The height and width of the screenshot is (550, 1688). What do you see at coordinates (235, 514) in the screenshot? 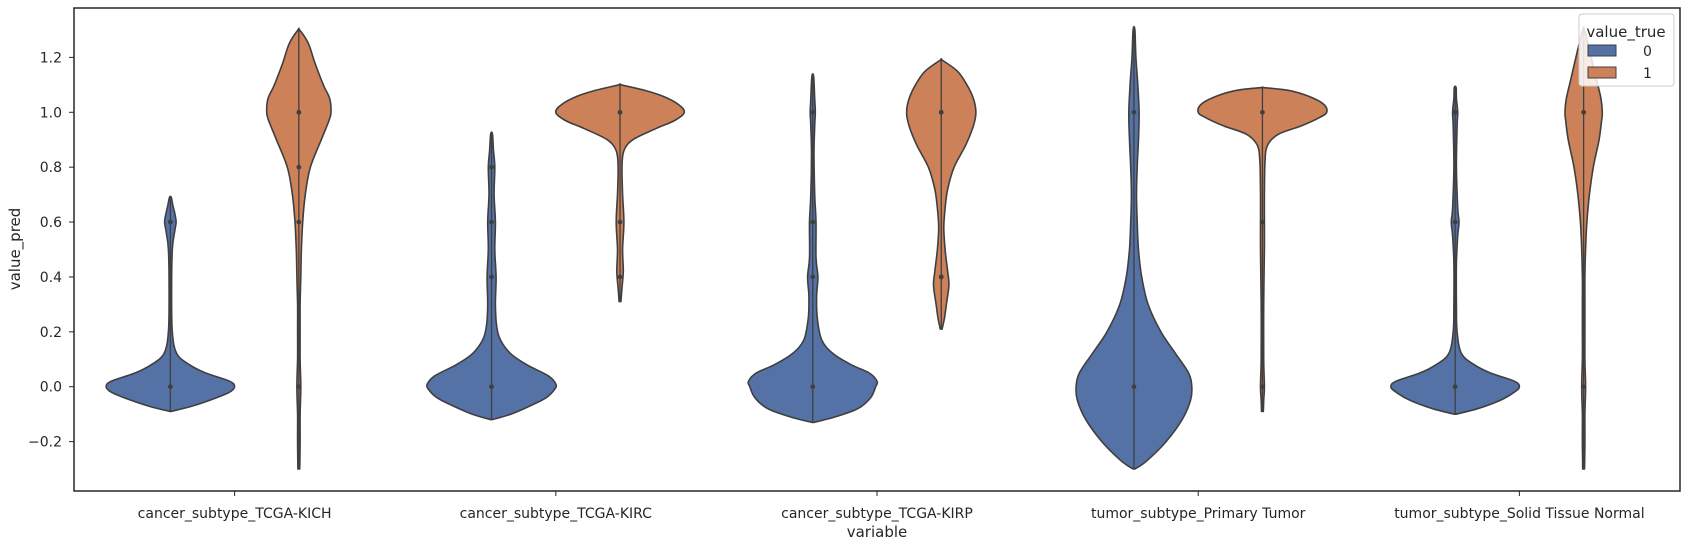
I see `x-tick-label: cancer_subtype_TCGA-KICH` at bounding box center [235, 514].